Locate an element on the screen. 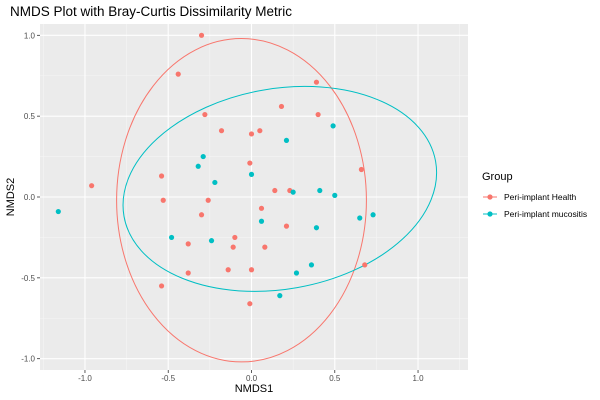  x-tick-label: -1.0 is located at coordinates (85, 378).